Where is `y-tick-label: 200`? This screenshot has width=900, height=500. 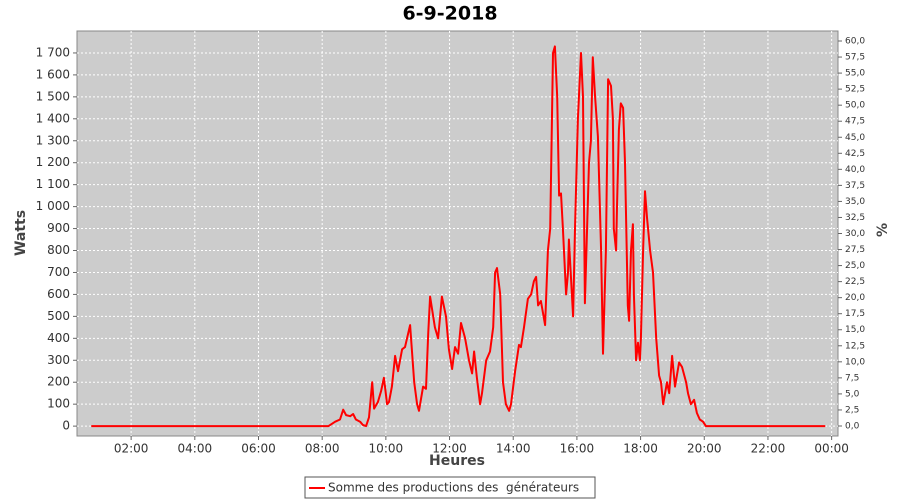 y-tick-label: 200 is located at coordinates (58, 382).